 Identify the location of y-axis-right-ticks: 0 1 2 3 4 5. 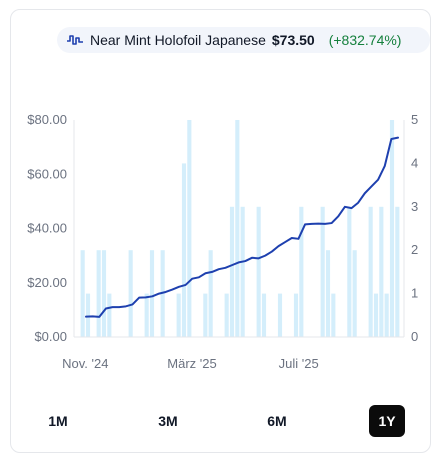
(414, 228).